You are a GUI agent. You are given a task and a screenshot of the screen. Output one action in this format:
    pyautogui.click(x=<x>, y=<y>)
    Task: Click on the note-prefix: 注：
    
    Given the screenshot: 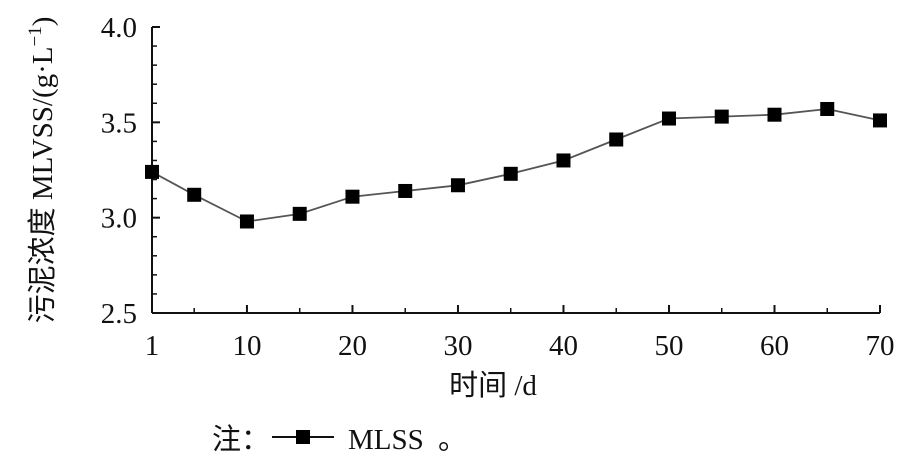 What is the action you would take?
    pyautogui.click(x=241, y=439)
    